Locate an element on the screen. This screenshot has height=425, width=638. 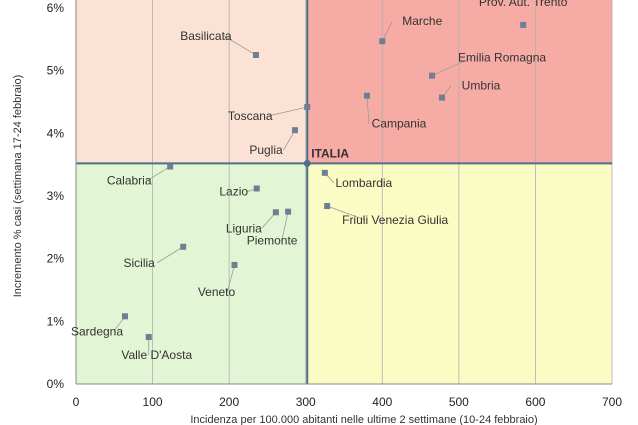
label-veneto: Veneto is located at coordinates (217, 292).